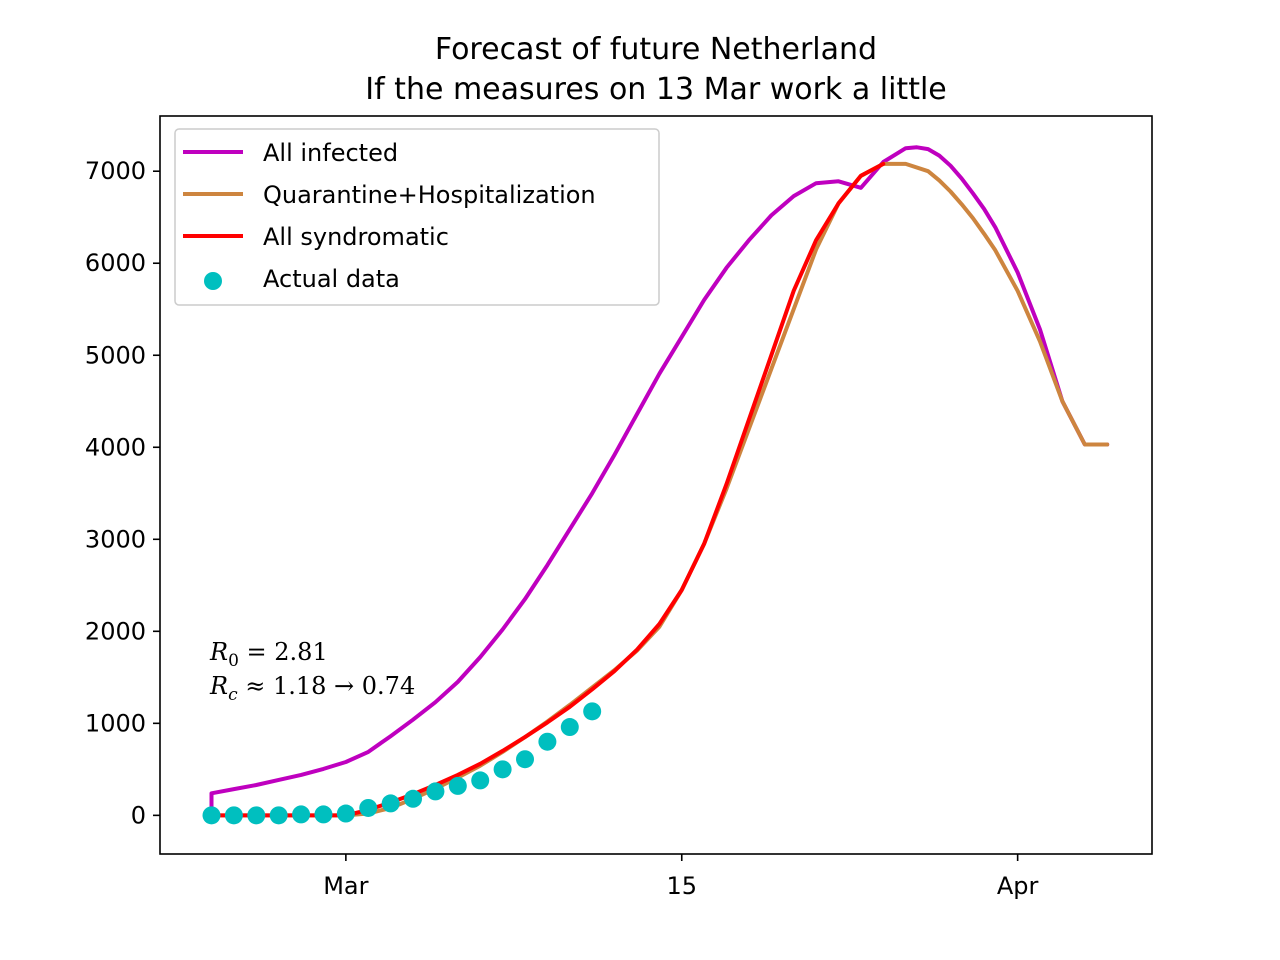 This screenshot has height=960, width=1280. Describe the element at coordinates (115, 171) in the screenshot. I see `y-tick-label: 7000` at that location.